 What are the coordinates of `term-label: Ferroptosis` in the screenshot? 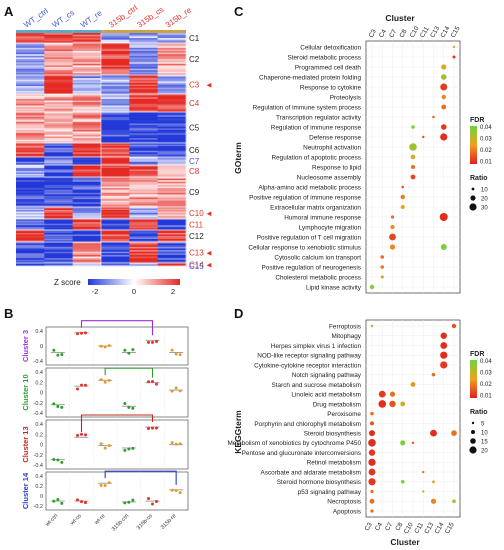 It's located at (345, 326).